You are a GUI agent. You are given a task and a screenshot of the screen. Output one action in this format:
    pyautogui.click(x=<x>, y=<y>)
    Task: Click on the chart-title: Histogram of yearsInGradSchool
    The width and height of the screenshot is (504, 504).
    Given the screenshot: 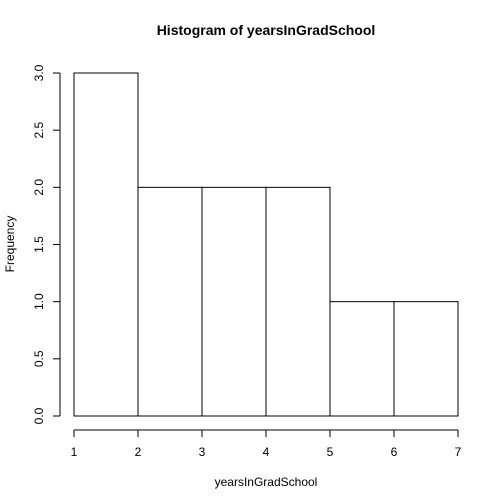 What is the action you would take?
    pyautogui.click(x=266, y=30)
    